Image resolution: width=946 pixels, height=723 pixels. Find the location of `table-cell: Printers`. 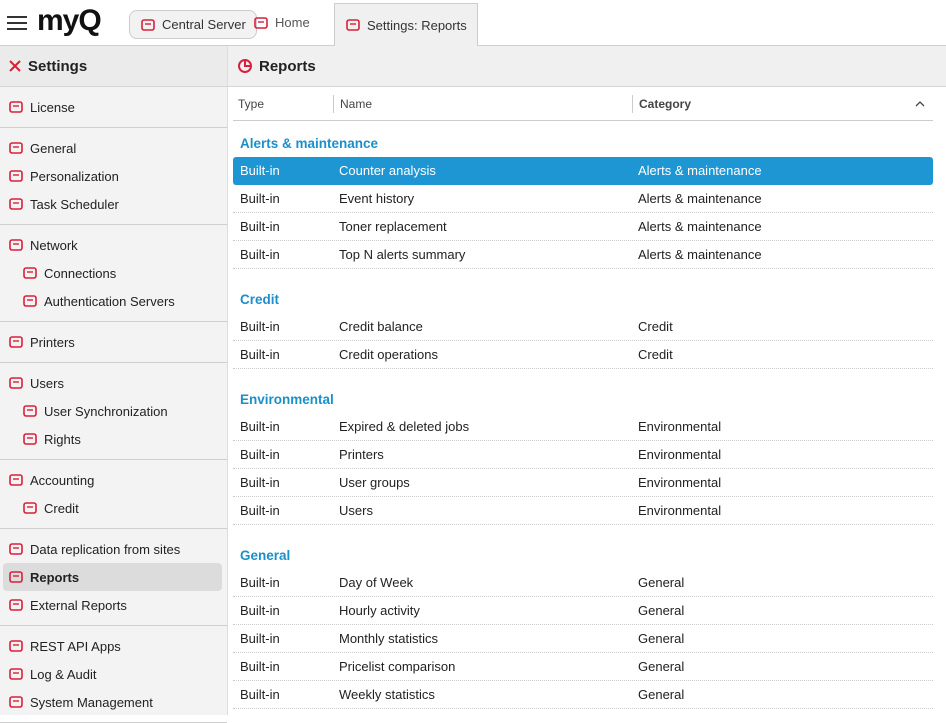

table-cell: Printers is located at coordinates (361, 454).